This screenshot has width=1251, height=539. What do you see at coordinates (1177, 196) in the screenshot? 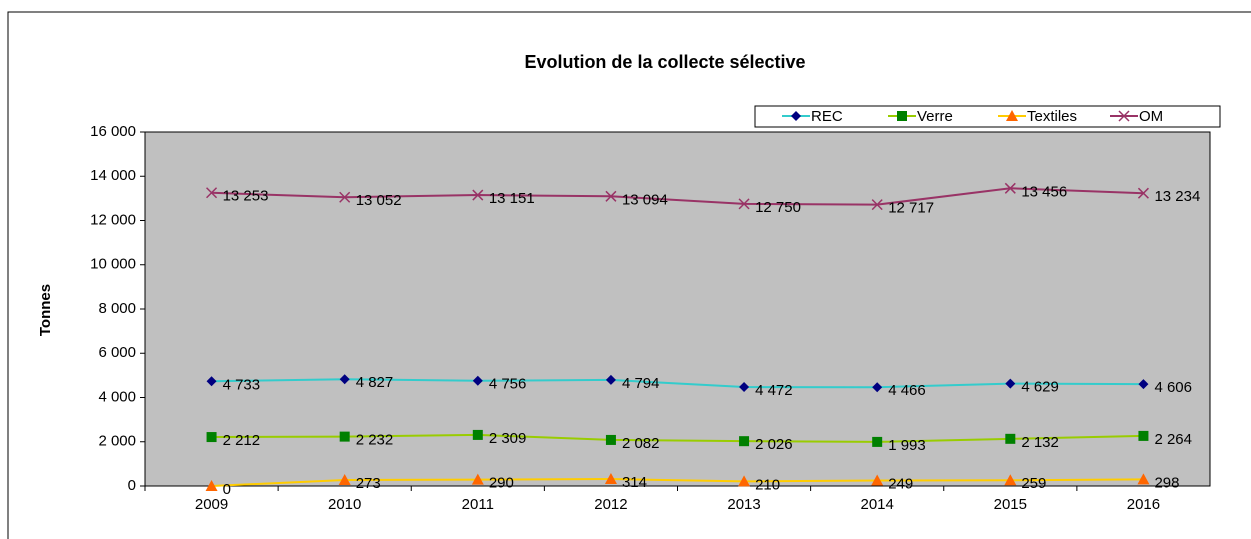
I see `data-label: 13 234` at bounding box center [1177, 196].